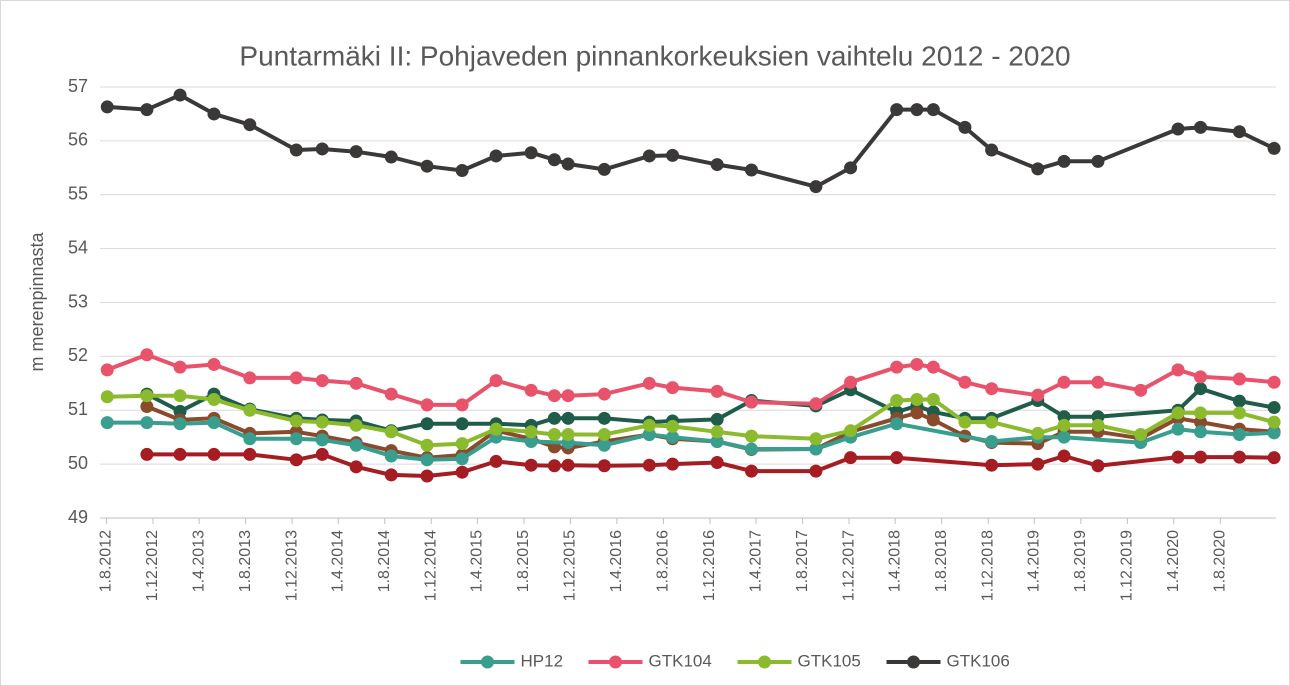  I want to click on x-tick-label: 1.4.2016, so click(616, 561).